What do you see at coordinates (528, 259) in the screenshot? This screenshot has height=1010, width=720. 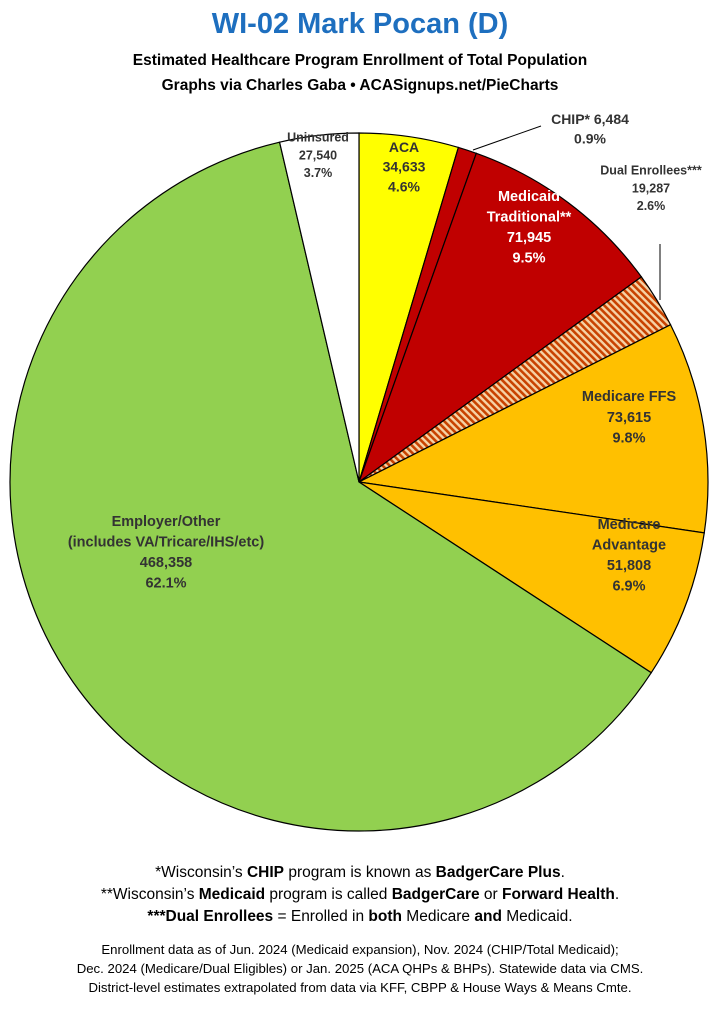 I see `slice-label: 9.5%` at bounding box center [528, 259].